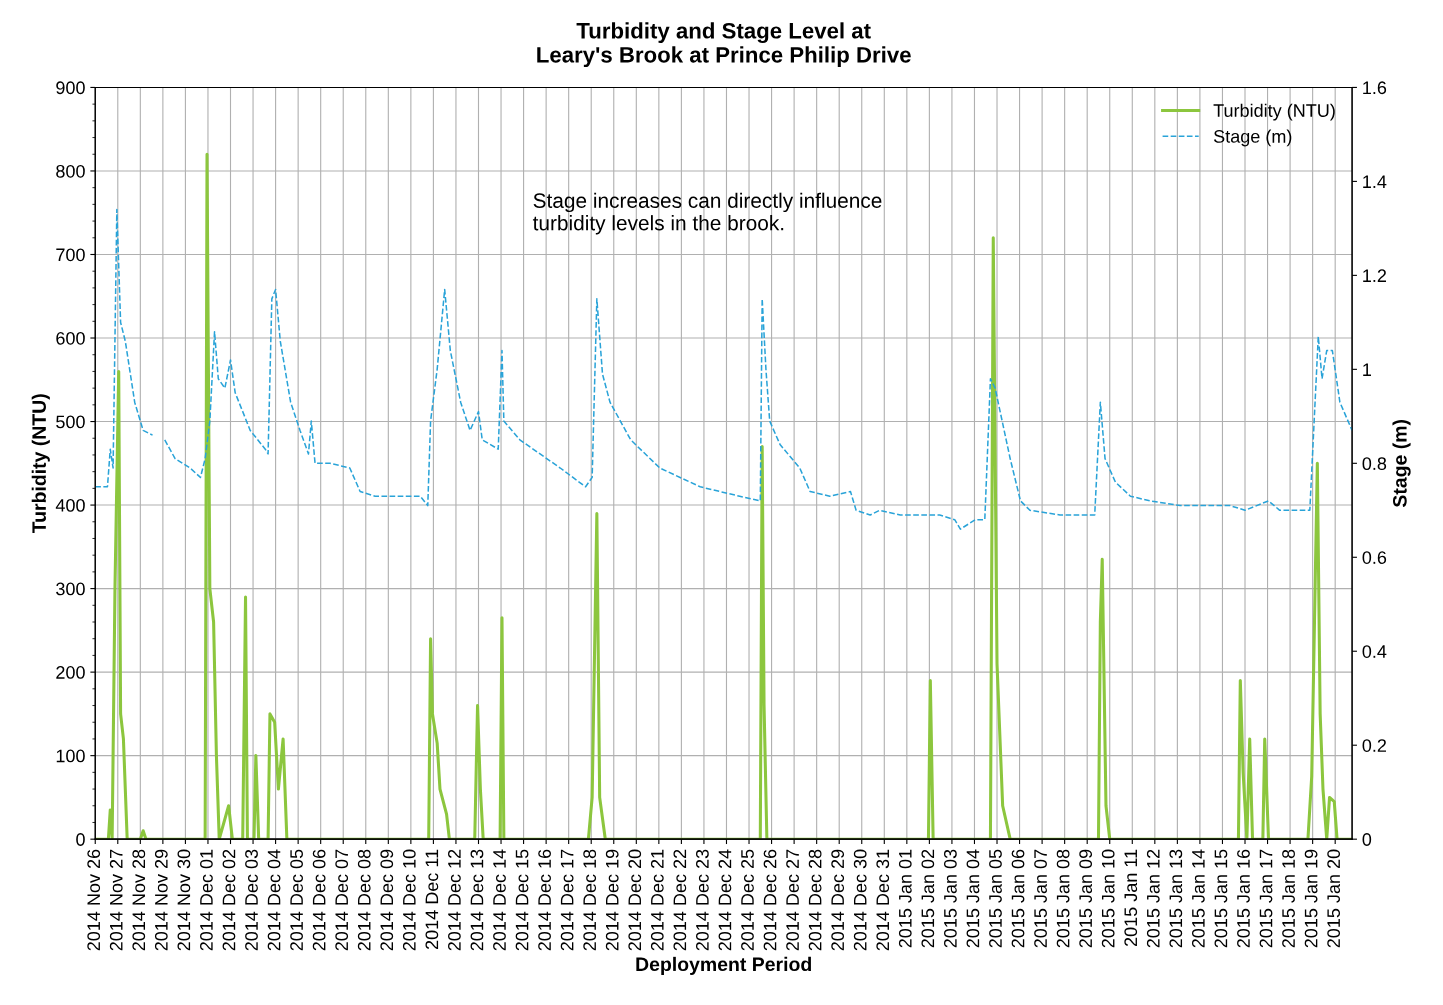 This screenshot has height=1005, width=1443. Describe the element at coordinates (723, 965) in the screenshot. I see `x-axis-title: Deployment Period` at that location.